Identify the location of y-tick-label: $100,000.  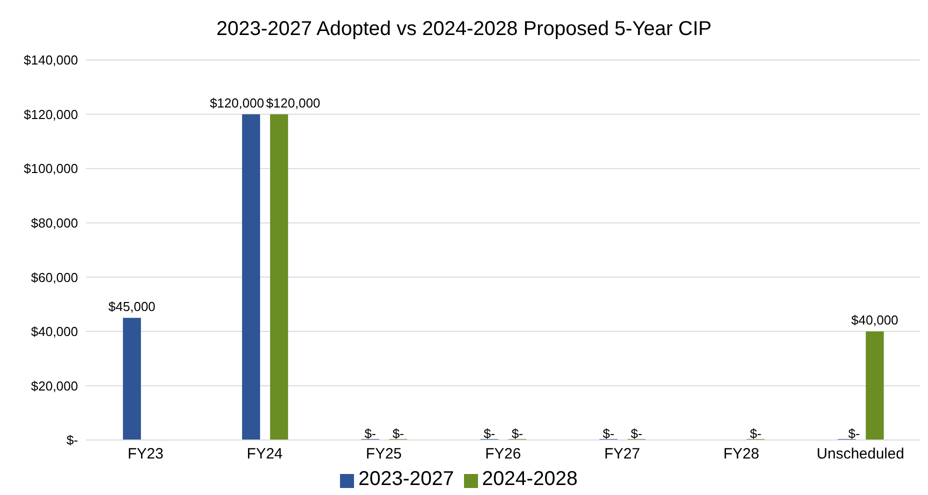
(51, 168).